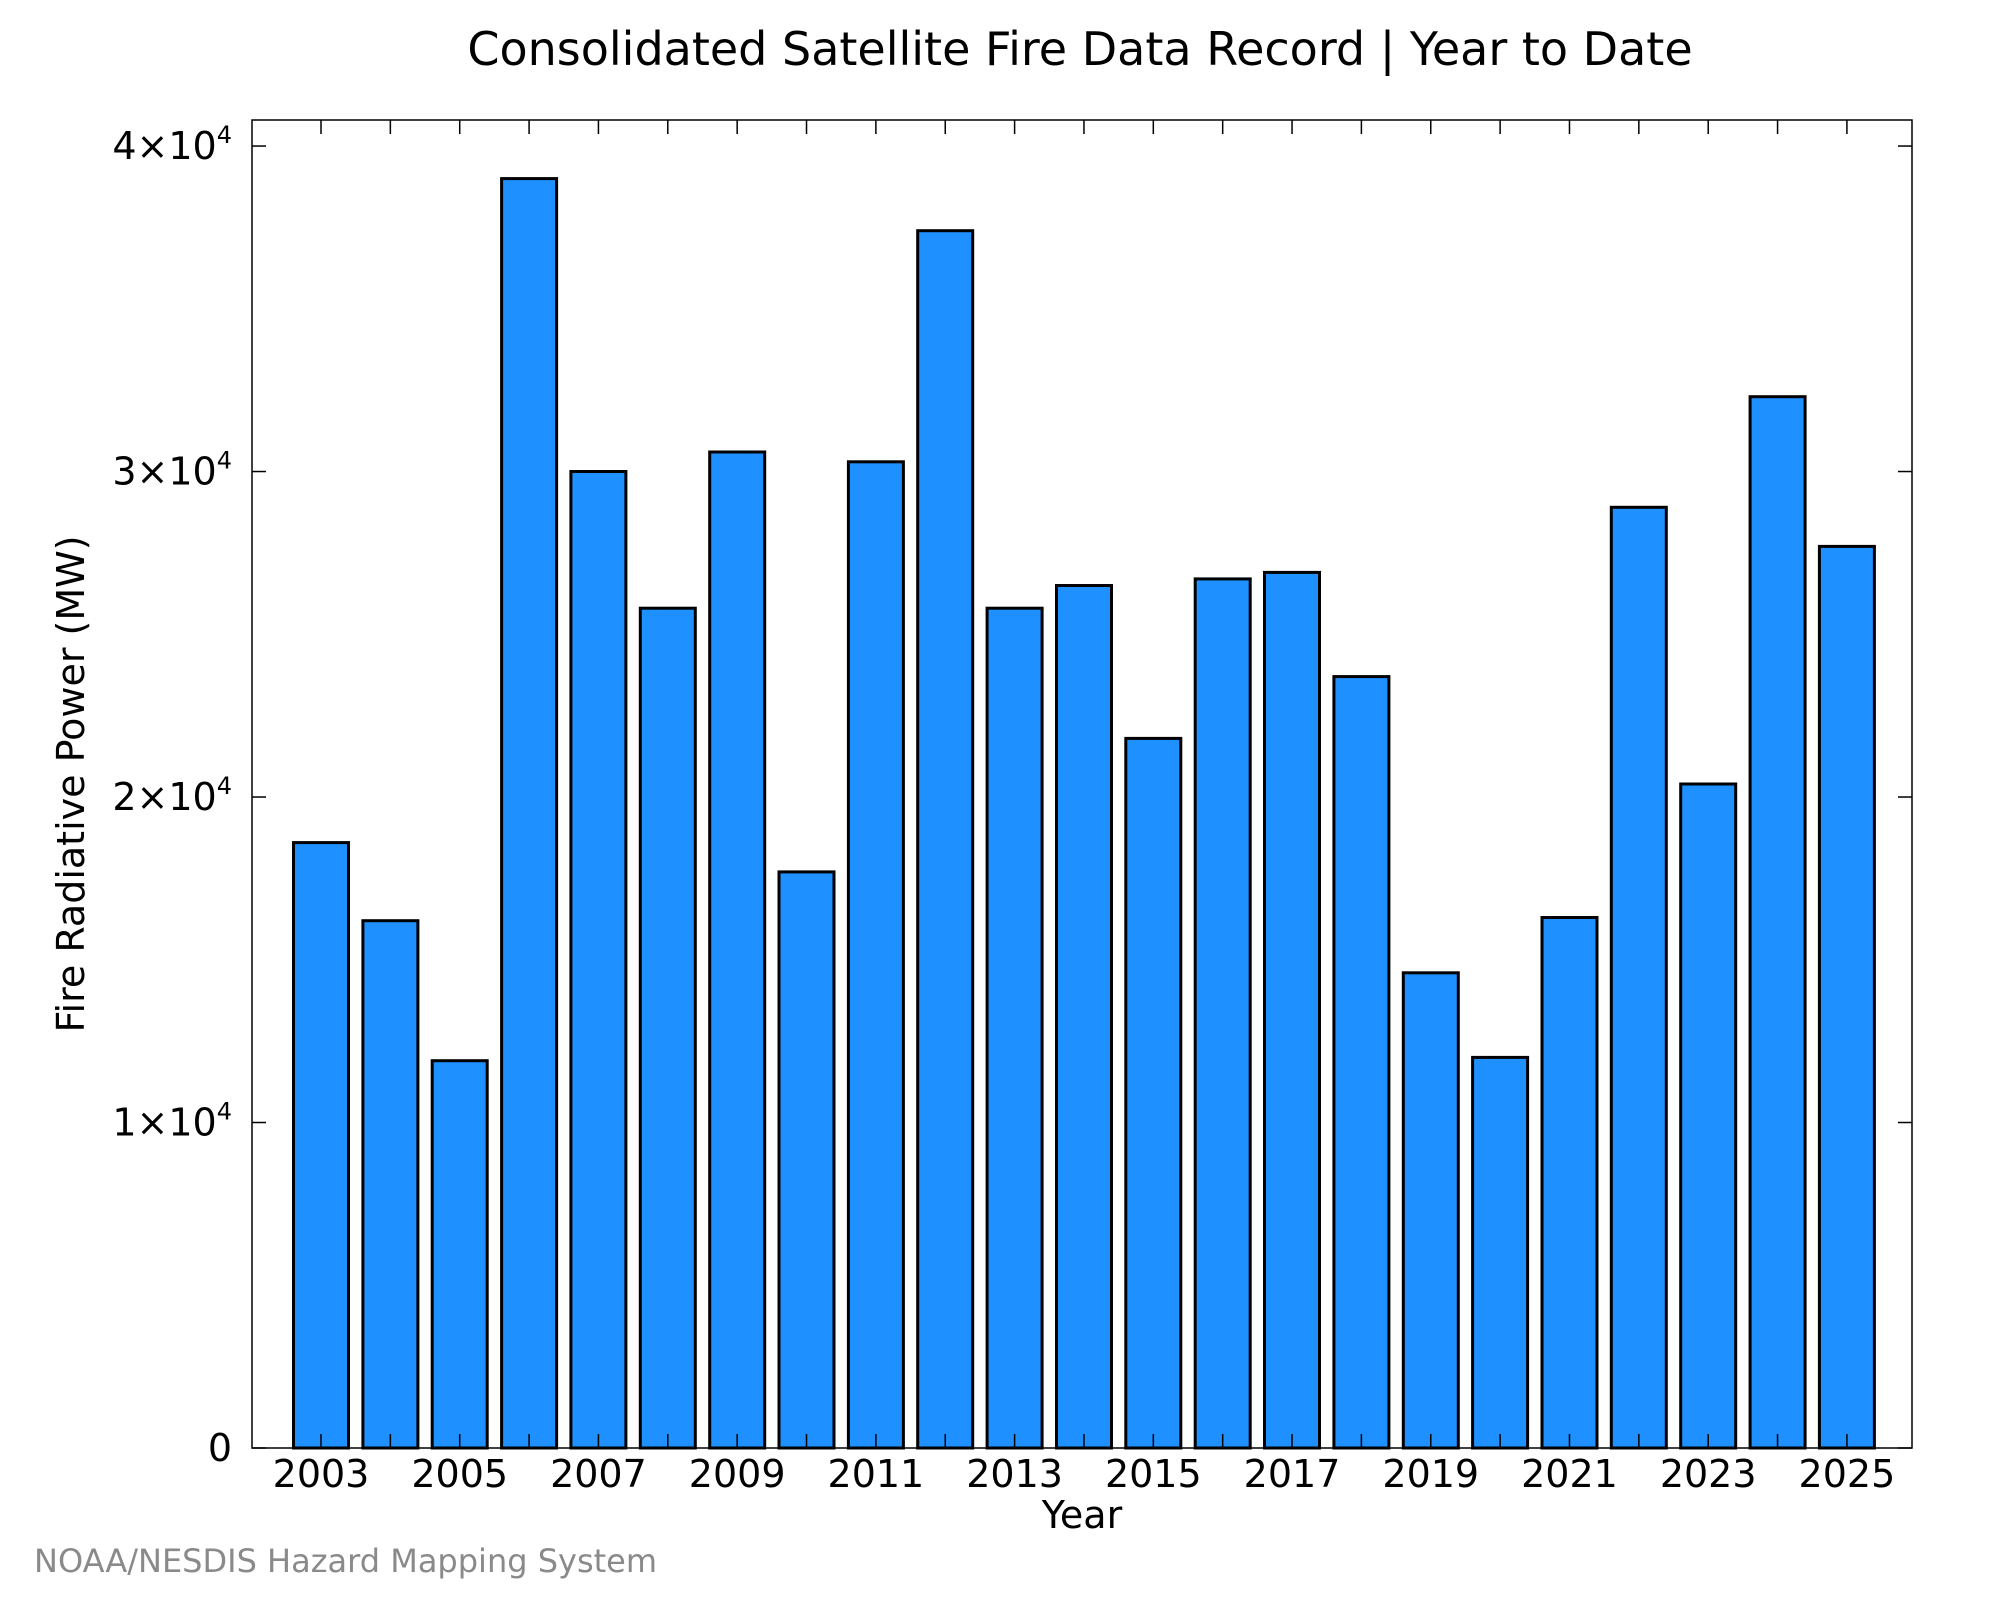 The image size is (2000, 1600). I want to click on bar-2016, so click(1222, 1013).